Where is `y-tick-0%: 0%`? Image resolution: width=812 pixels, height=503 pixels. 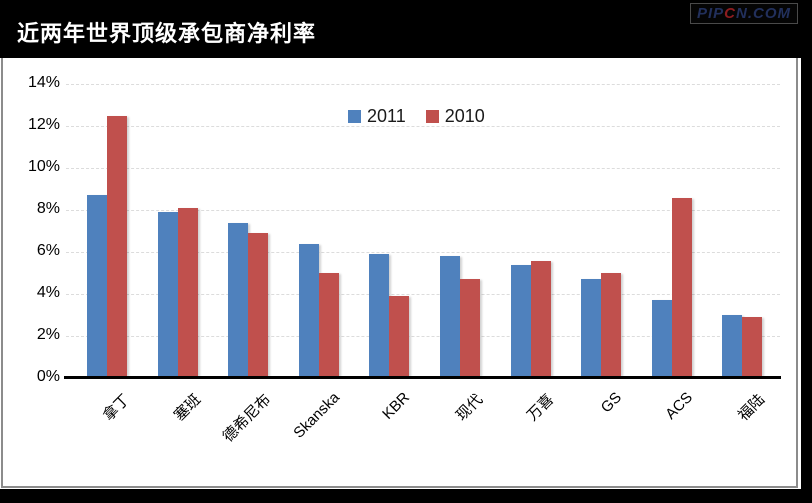
y-tick-0%: 0% is located at coordinates (48, 376).